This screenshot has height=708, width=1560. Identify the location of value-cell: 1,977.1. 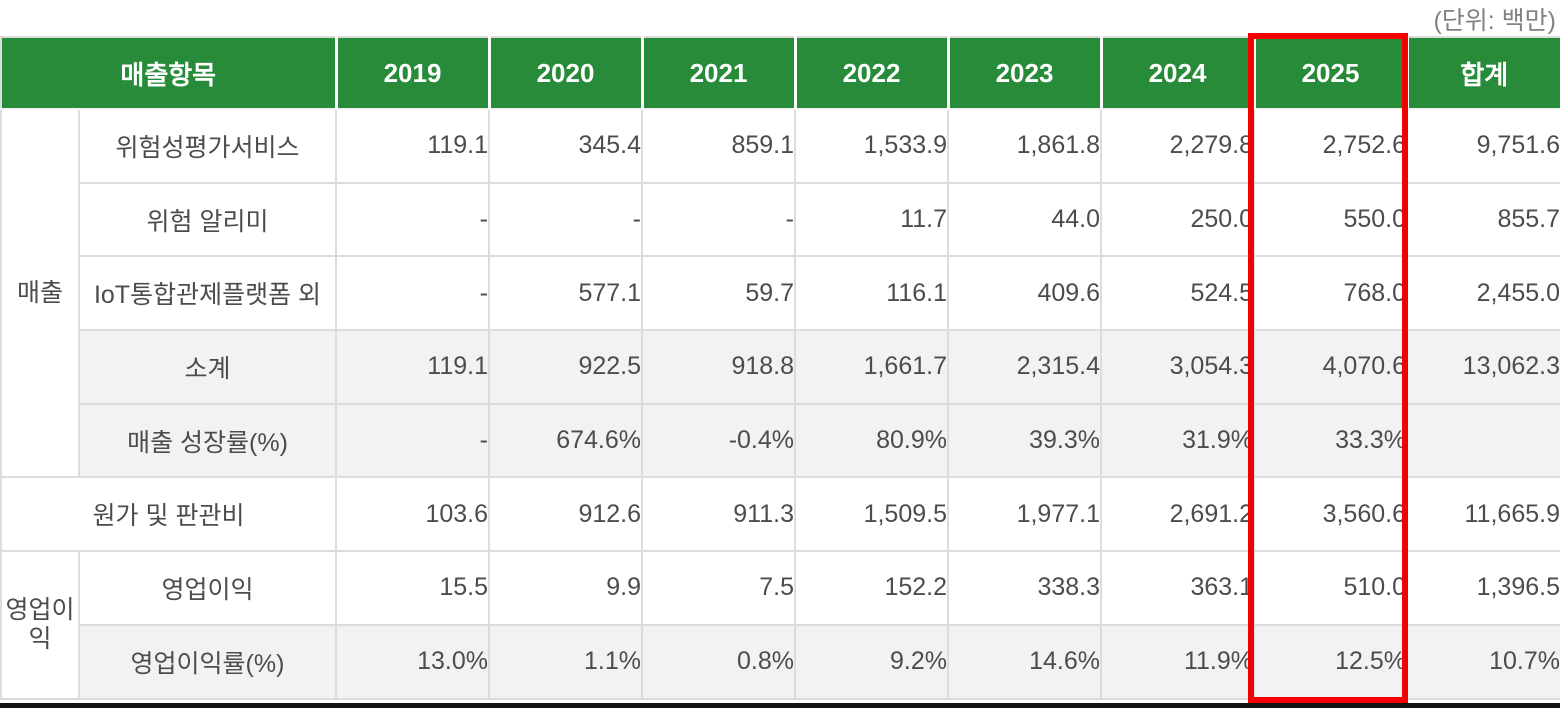
(1024, 514).